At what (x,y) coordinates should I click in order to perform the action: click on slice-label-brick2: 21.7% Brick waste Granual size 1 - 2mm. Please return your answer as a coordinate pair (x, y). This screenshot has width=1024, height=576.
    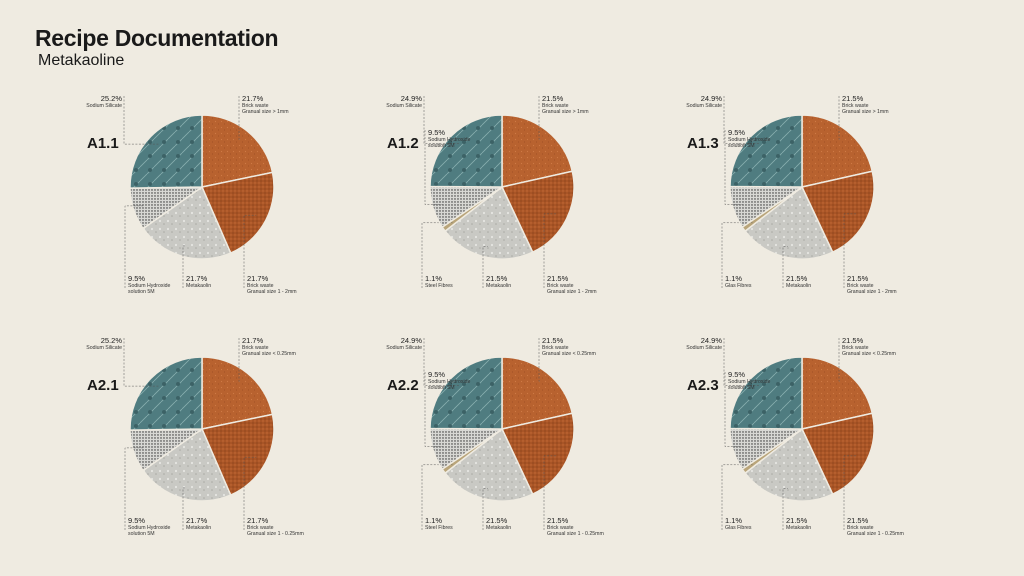
    Looking at the image, I should click on (272, 284).